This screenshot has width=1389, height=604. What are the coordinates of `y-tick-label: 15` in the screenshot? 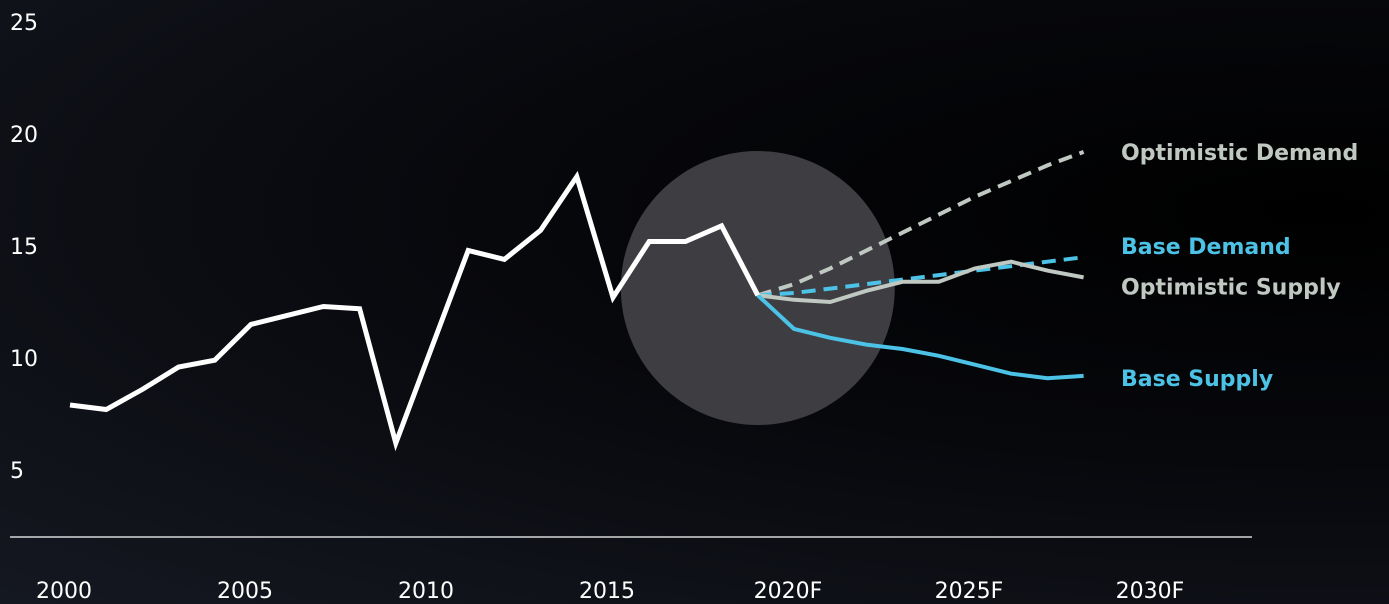 It's located at (24, 247).